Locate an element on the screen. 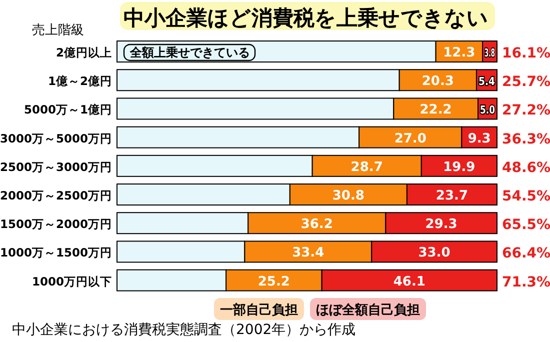 The width and height of the screenshot is (550, 342). text: 中小企業における消費税実態調査（2002年）から作成 is located at coordinates (184, 330).